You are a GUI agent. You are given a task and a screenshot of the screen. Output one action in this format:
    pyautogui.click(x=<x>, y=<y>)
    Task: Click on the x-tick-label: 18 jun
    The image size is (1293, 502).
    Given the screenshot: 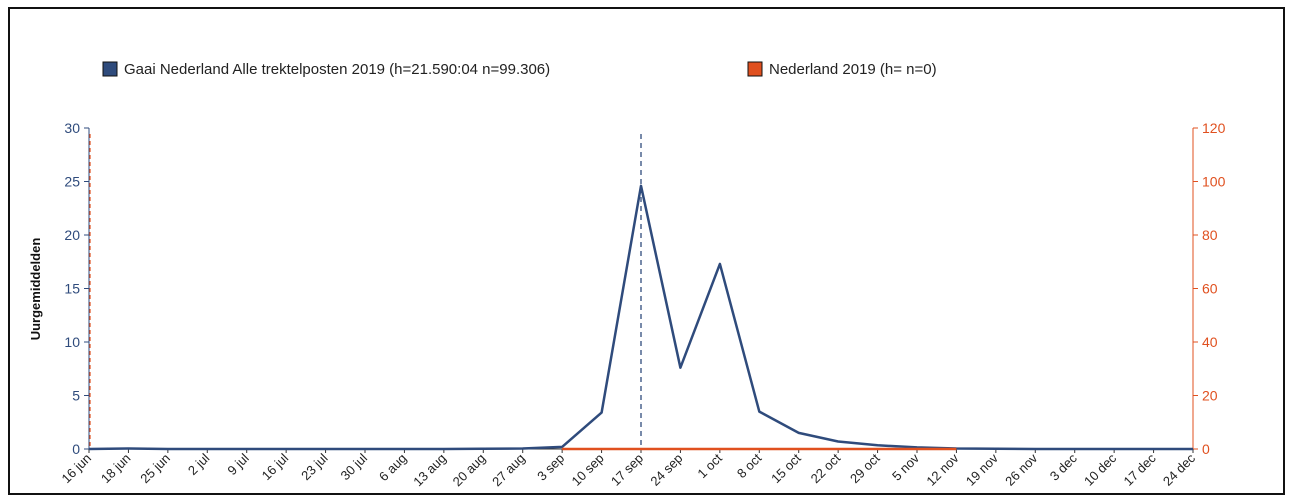 What is the action you would take?
    pyautogui.click(x=116, y=469)
    